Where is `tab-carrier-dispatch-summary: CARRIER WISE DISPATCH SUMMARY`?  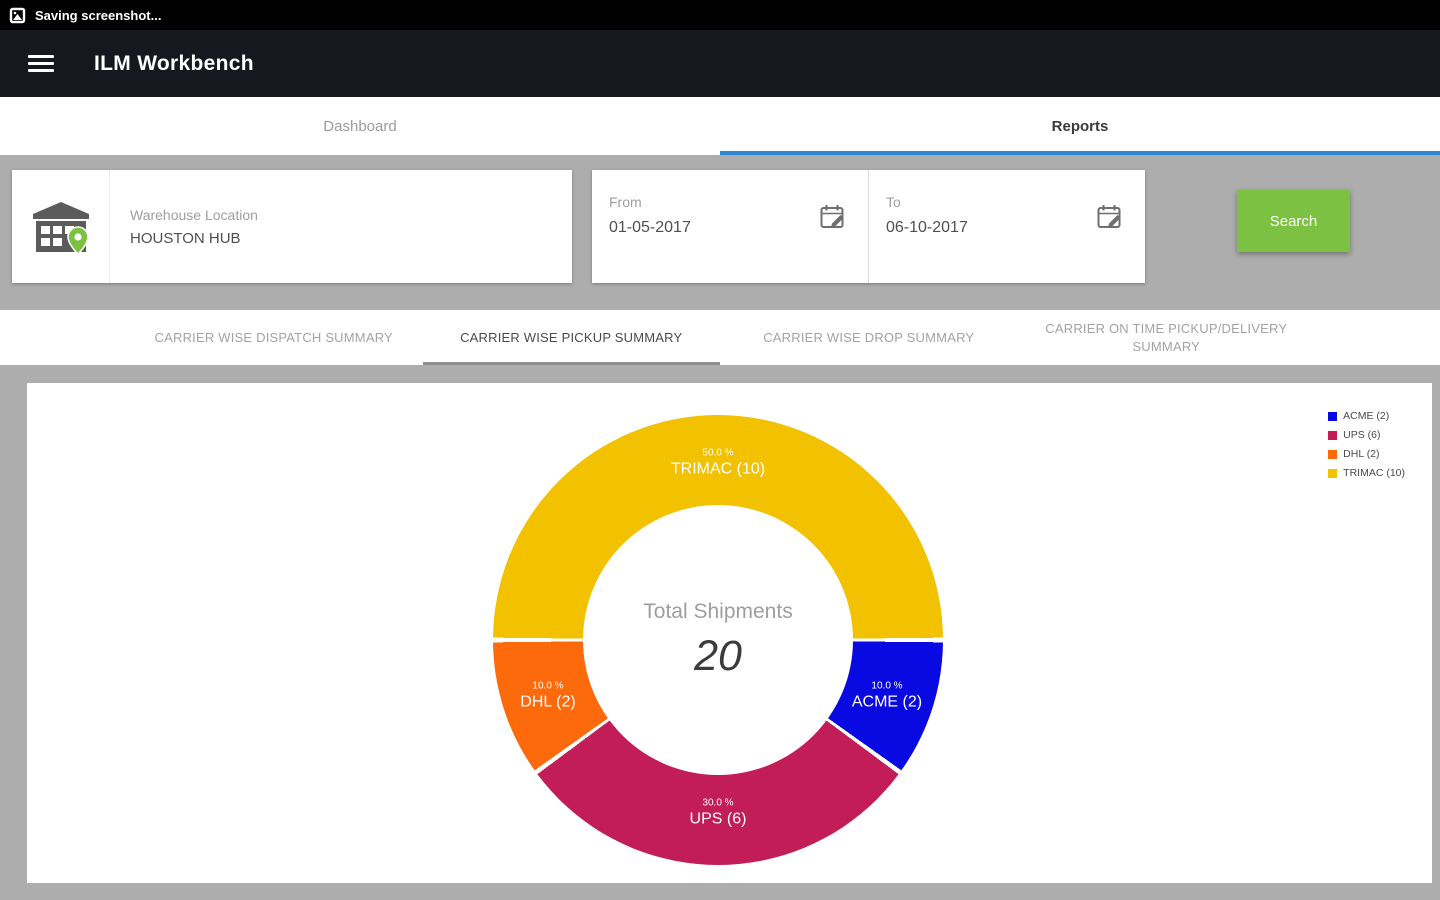 tab-carrier-dispatch-summary: CARRIER WISE DISPATCH SUMMARY is located at coordinates (273, 337).